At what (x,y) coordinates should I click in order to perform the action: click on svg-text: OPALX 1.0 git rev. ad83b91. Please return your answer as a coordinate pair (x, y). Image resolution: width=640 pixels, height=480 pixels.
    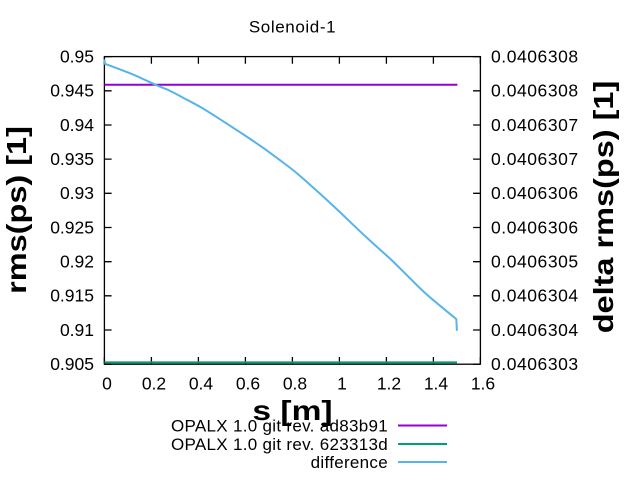
    Looking at the image, I should click on (279, 426).